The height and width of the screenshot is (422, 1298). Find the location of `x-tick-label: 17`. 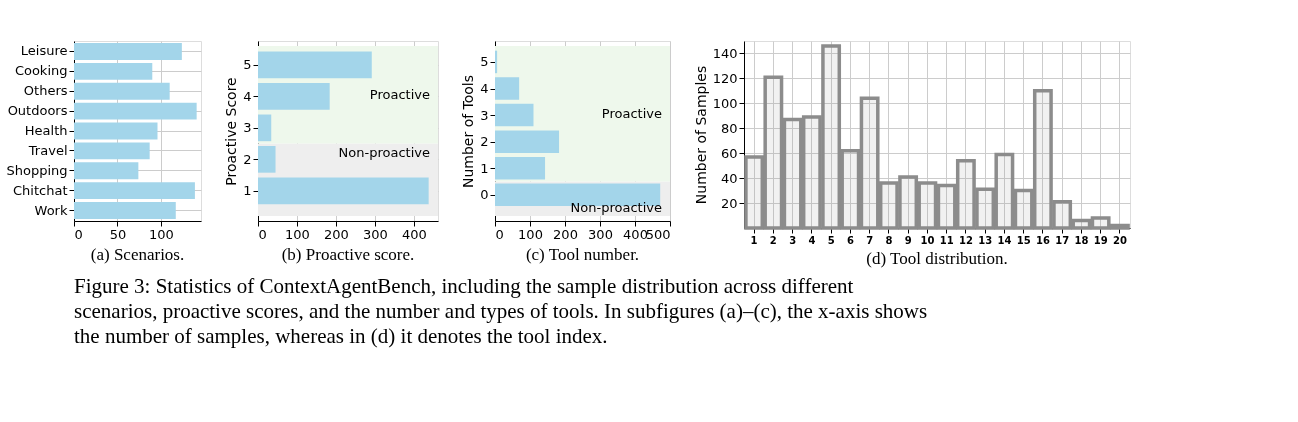

x-tick-label: 17 is located at coordinates (1062, 240).